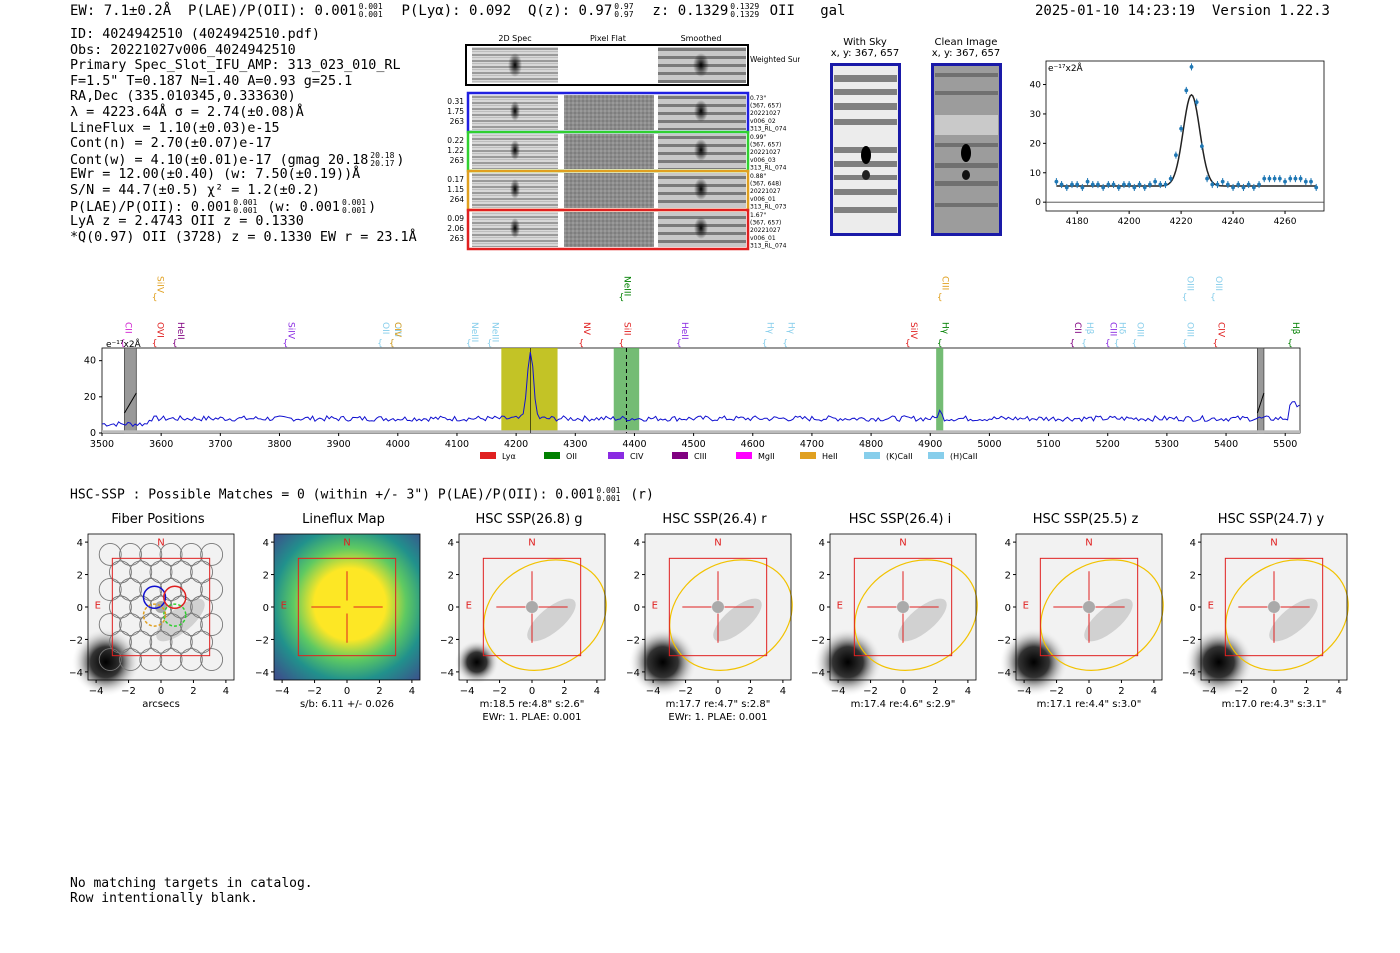 This screenshot has width=1400, height=953. Describe the element at coordinates (158, 519) in the screenshot. I see `hsc-panel-title: Fiber Positions` at that location.